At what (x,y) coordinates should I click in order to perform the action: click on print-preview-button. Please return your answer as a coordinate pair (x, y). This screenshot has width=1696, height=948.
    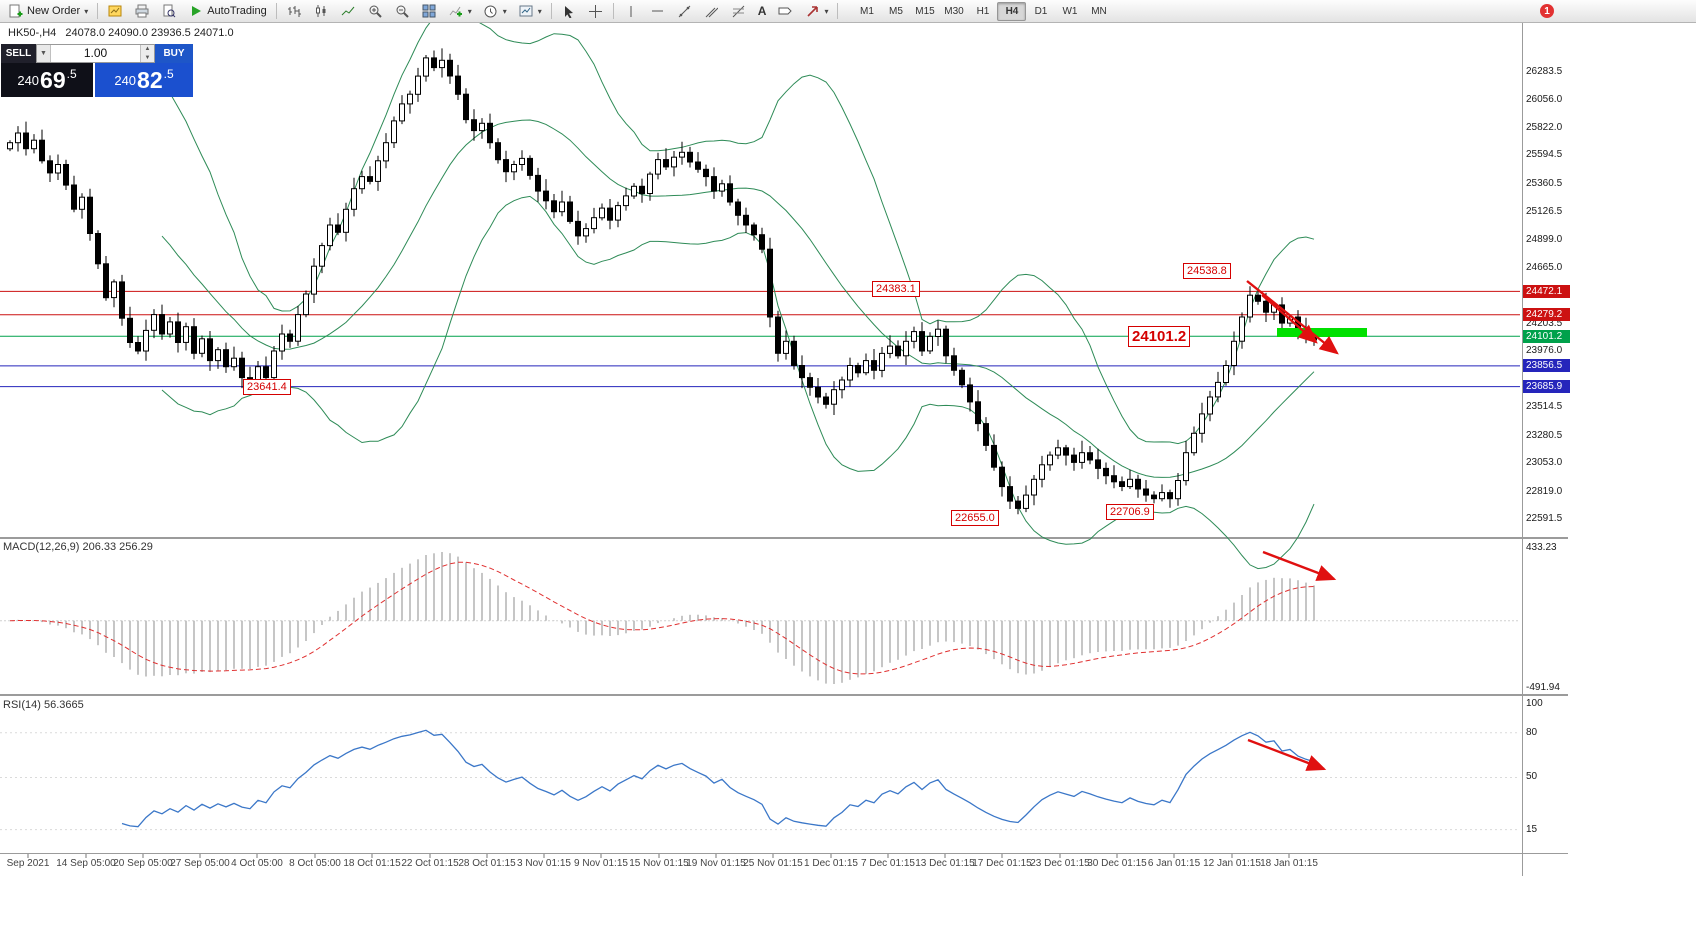
    Looking at the image, I should click on (169, 11).